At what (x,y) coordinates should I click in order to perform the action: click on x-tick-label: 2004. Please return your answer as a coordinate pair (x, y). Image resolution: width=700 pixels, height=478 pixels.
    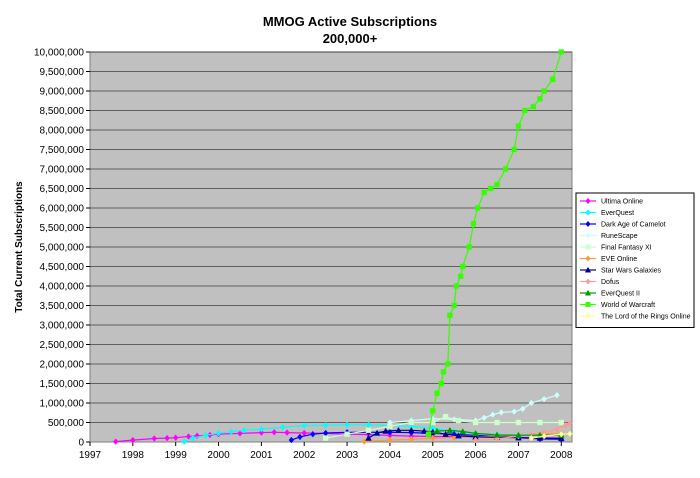
    Looking at the image, I should click on (390, 455).